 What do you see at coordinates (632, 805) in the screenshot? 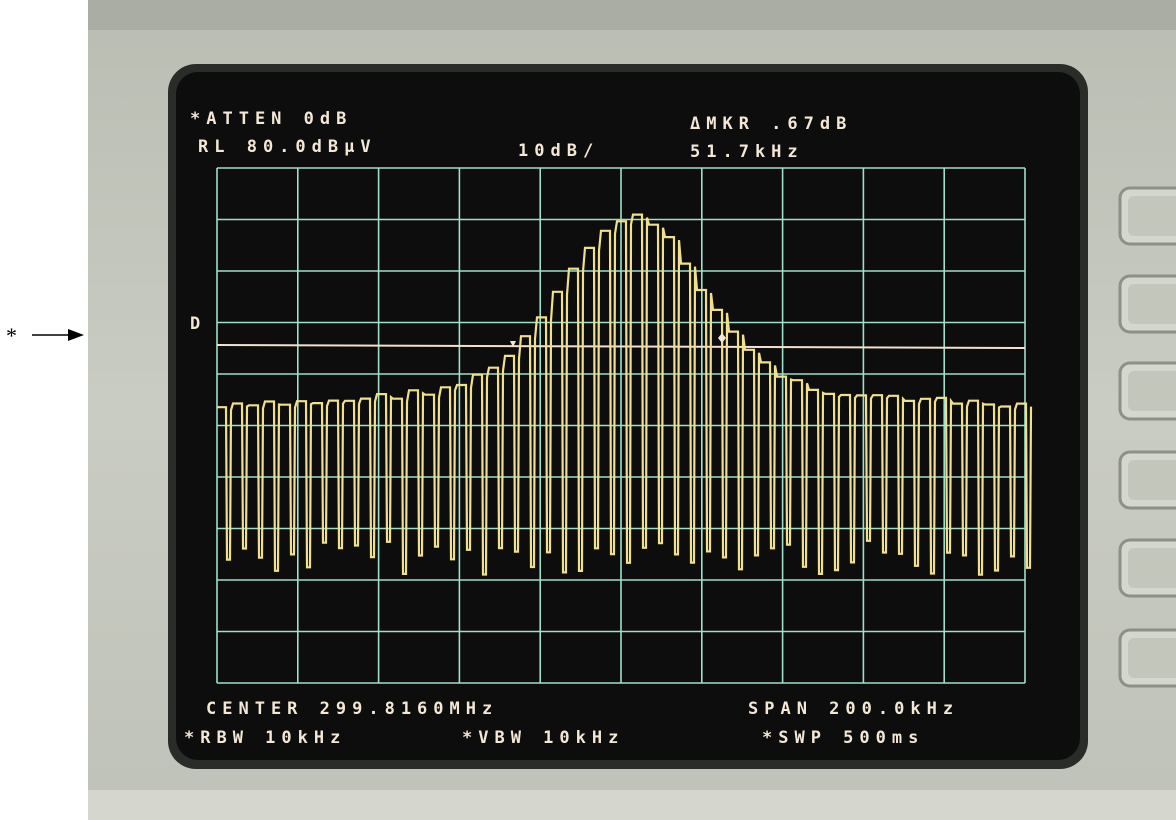
I see `bottom-panel` at bounding box center [632, 805].